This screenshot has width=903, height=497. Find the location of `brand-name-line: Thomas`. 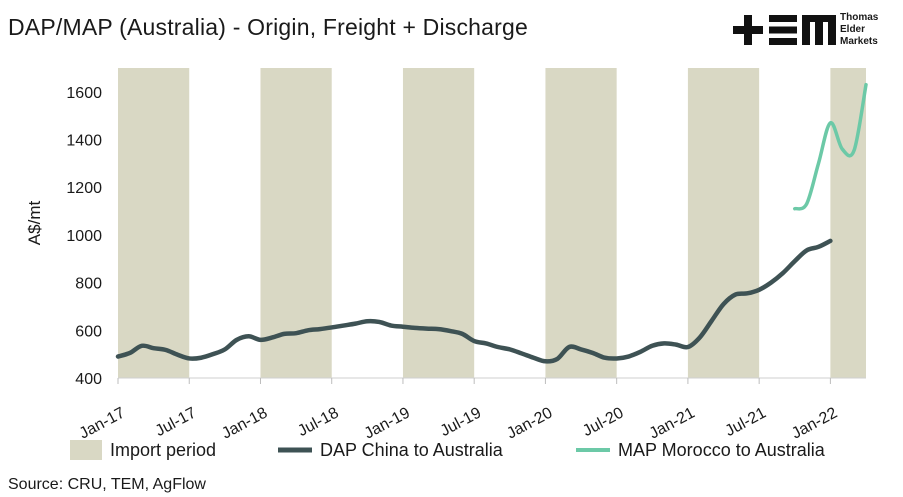

brand-name-line: Thomas is located at coordinates (859, 17).